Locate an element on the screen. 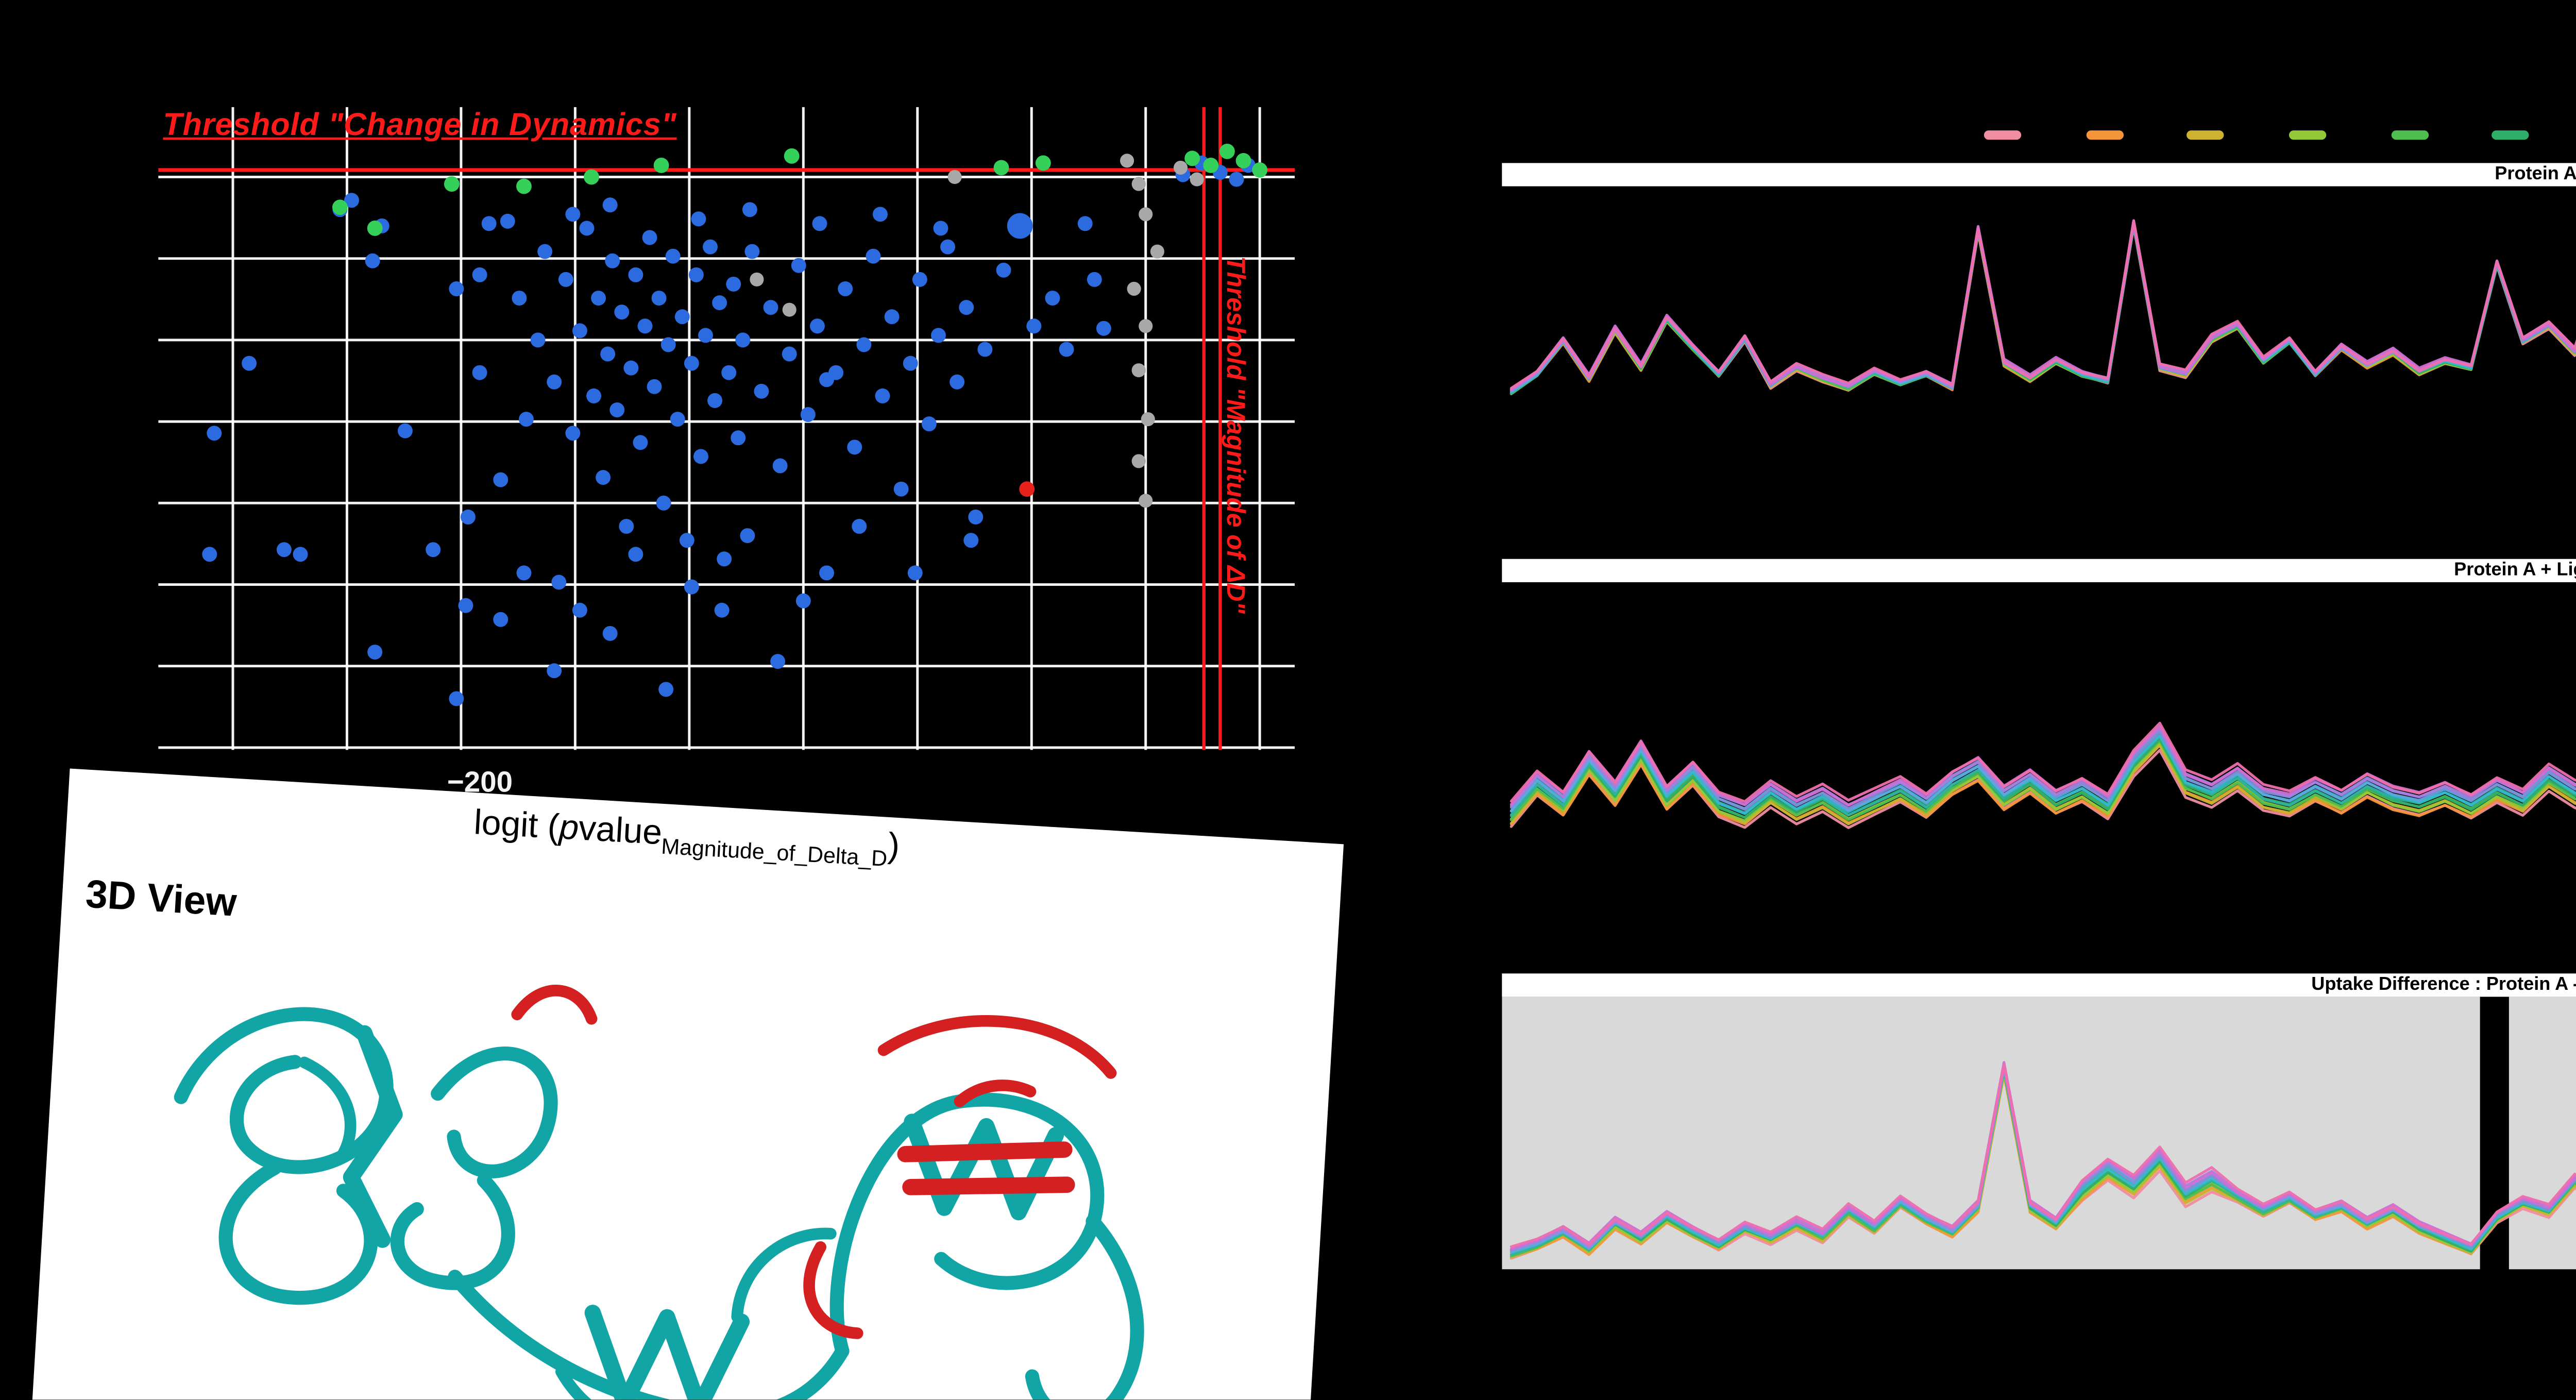 This screenshot has height=1400, width=2576. protein-a-plot is located at coordinates (2039, 361).